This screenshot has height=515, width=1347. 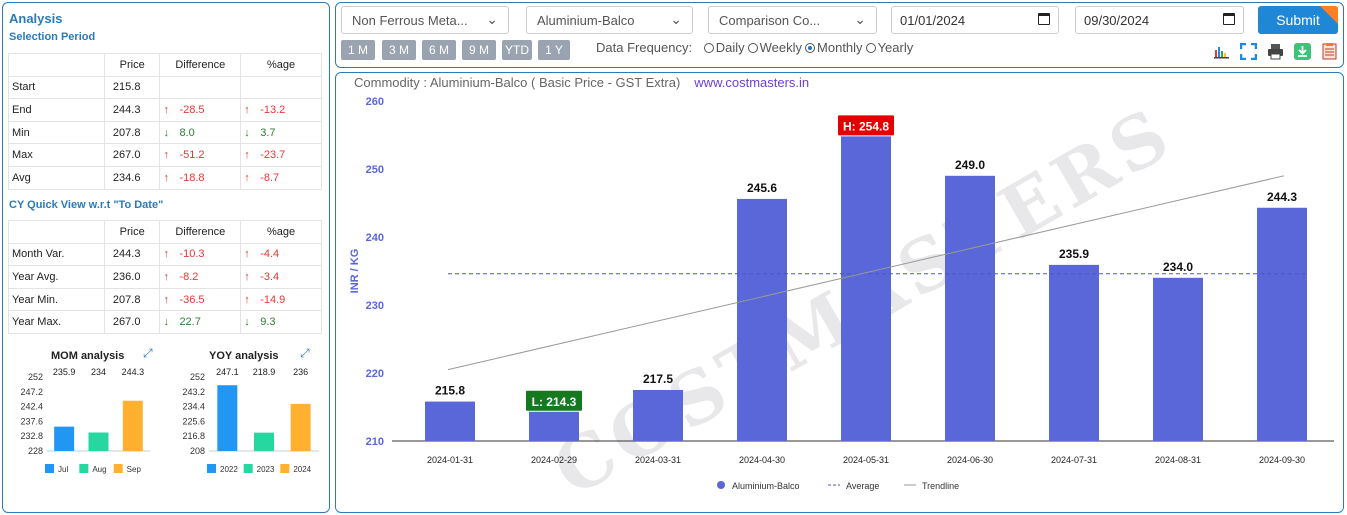 I want to click on commodity-select: Aluminium-Balco ⌄, so click(x=609, y=20).